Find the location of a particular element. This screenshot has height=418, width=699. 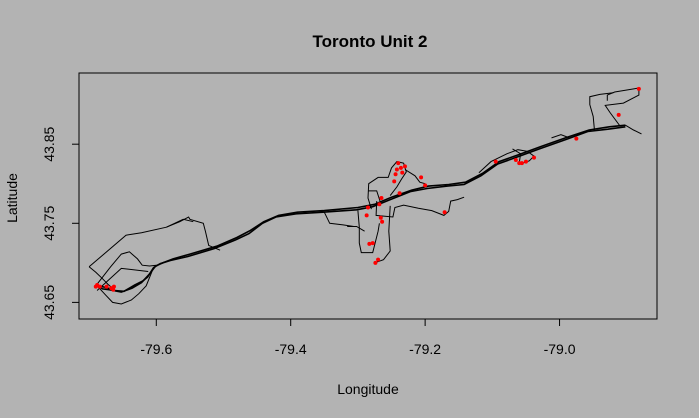

x-tick-label: -79.0 is located at coordinates (560, 349).